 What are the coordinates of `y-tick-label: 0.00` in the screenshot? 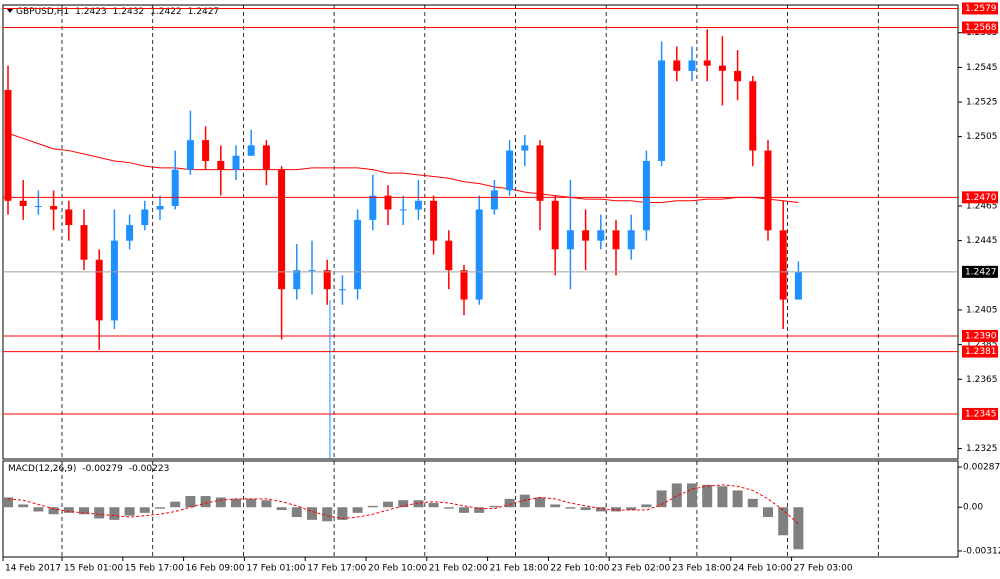 It's located at (973, 508).